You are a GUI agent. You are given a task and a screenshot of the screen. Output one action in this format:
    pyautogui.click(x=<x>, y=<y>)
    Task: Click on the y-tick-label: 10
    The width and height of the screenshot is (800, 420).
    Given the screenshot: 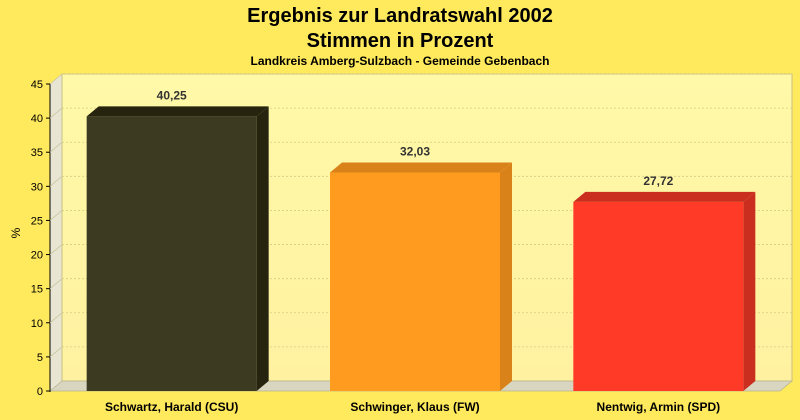 What is the action you would take?
    pyautogui.click(x=37, y=324)
    